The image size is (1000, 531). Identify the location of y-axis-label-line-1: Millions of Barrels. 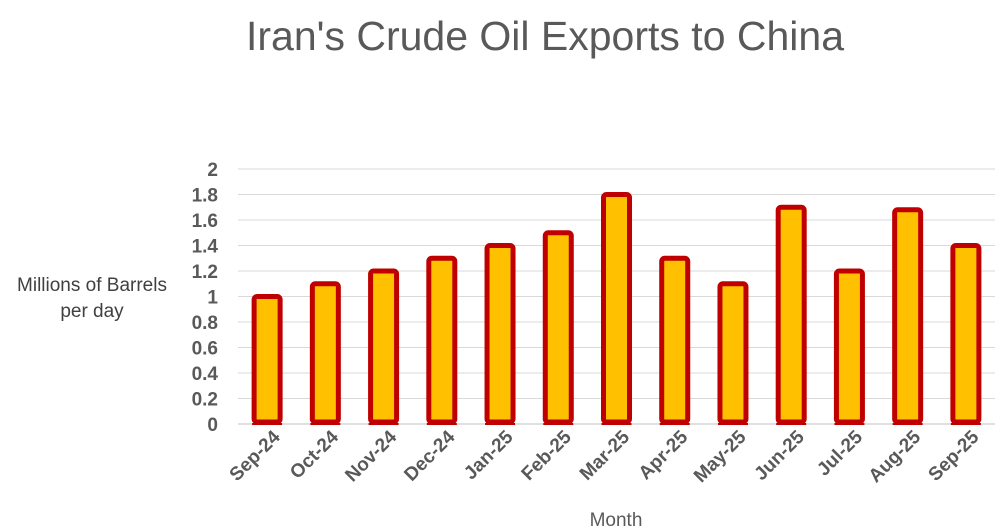
(92, 285).